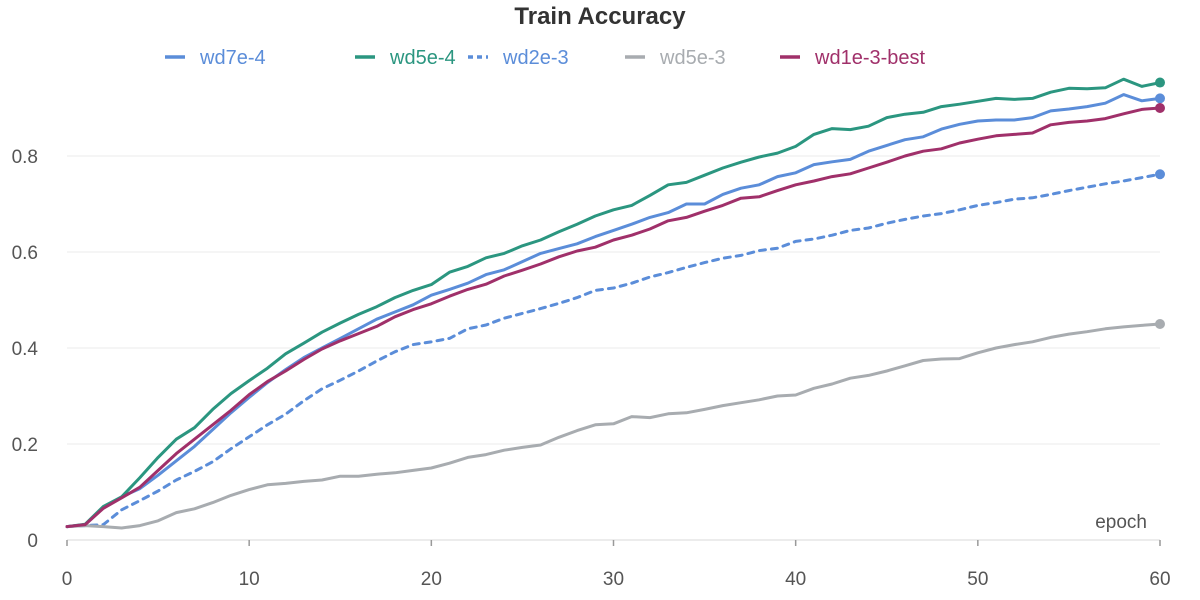 The height and width of the screenshot is (600, 1200). What do you see at coordinates (249, 579) in the screenshot?
I see `x-tick-label: 10` at bounding box center [249, 579].